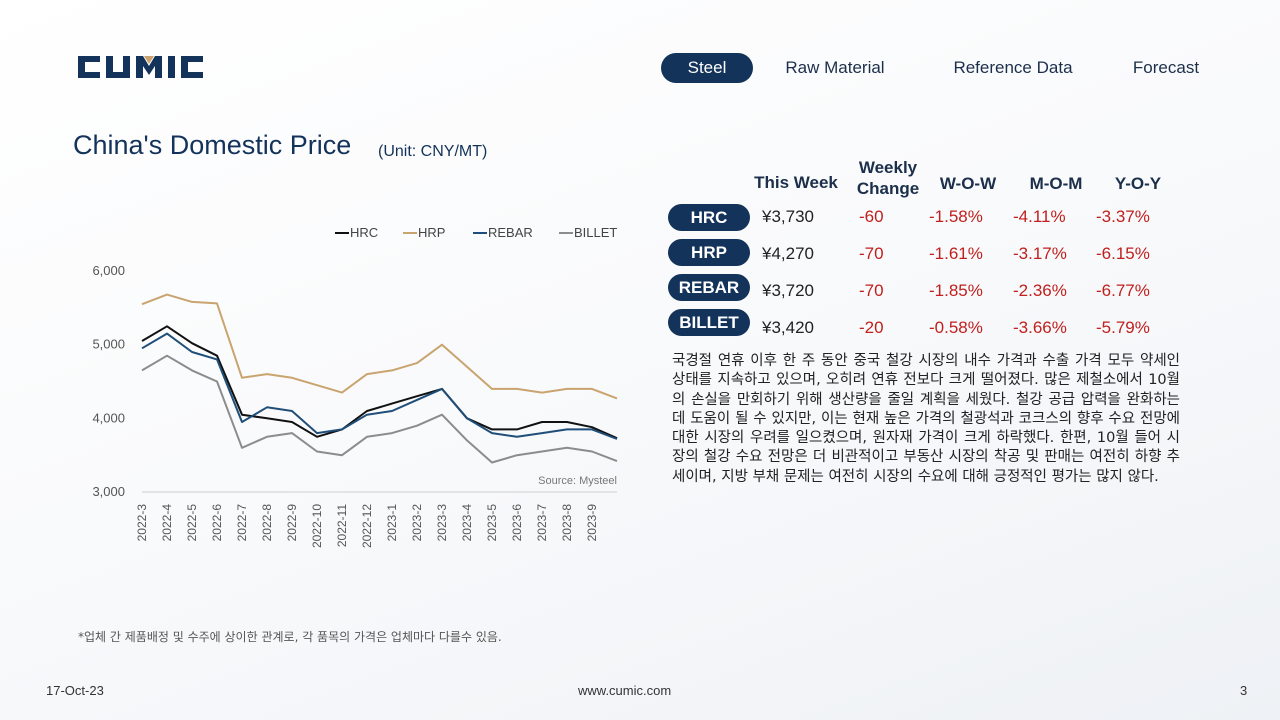 The width and height of the screenshot is (1280, 720). What do you see at coordinates (709, 322) in the screenshot?
I see `product-badge-billet: BILLET` at bounding box center [709, 322].